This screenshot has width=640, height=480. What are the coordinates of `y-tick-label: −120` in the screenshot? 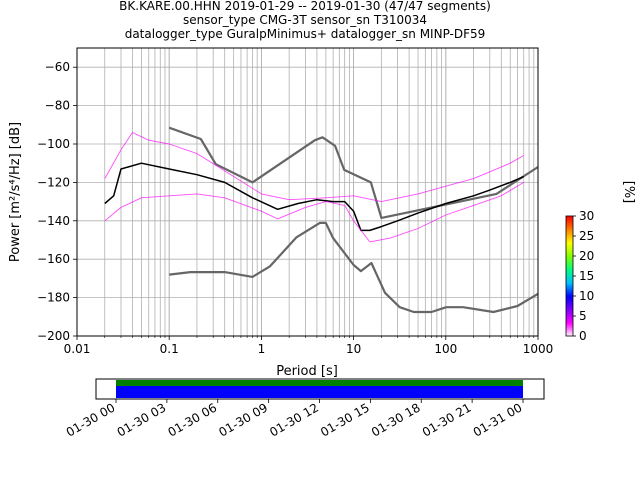 It's located at (53, 182).